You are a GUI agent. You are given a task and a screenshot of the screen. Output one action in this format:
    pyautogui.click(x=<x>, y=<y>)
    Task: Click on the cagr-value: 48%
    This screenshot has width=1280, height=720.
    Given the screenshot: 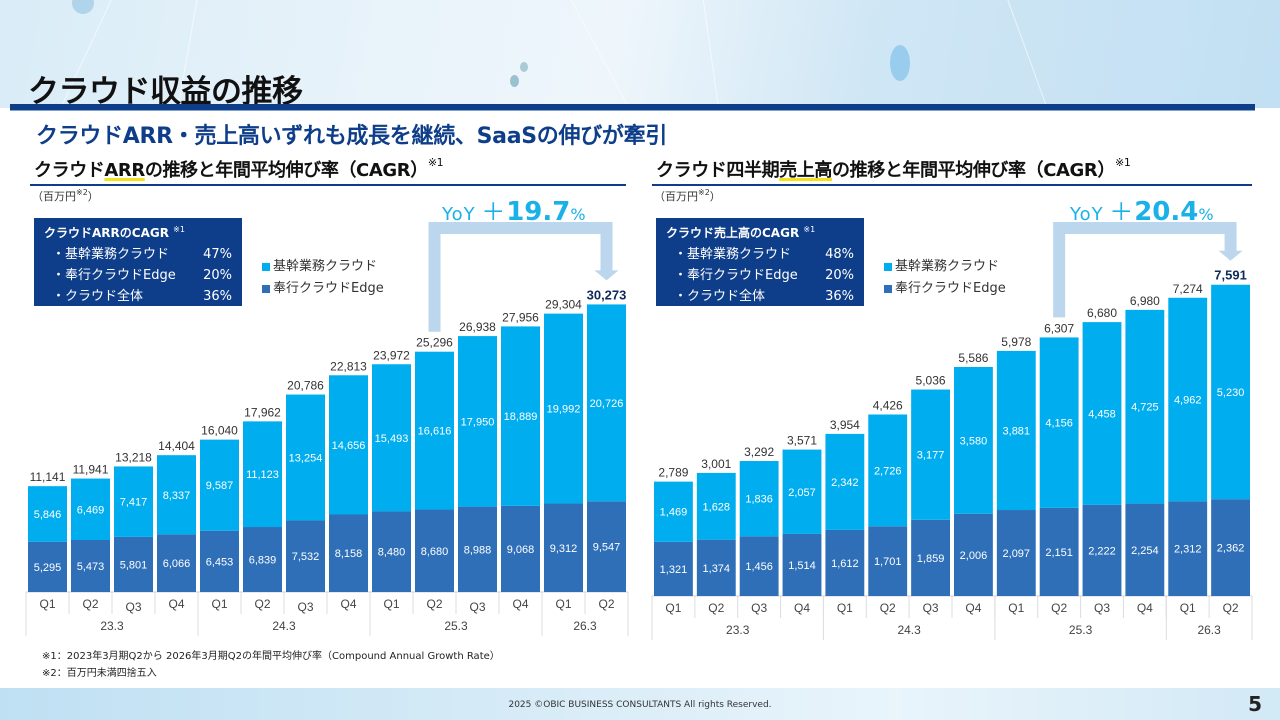 What is the action you would take?
    pyautogui.click(x=839, y=254)
    